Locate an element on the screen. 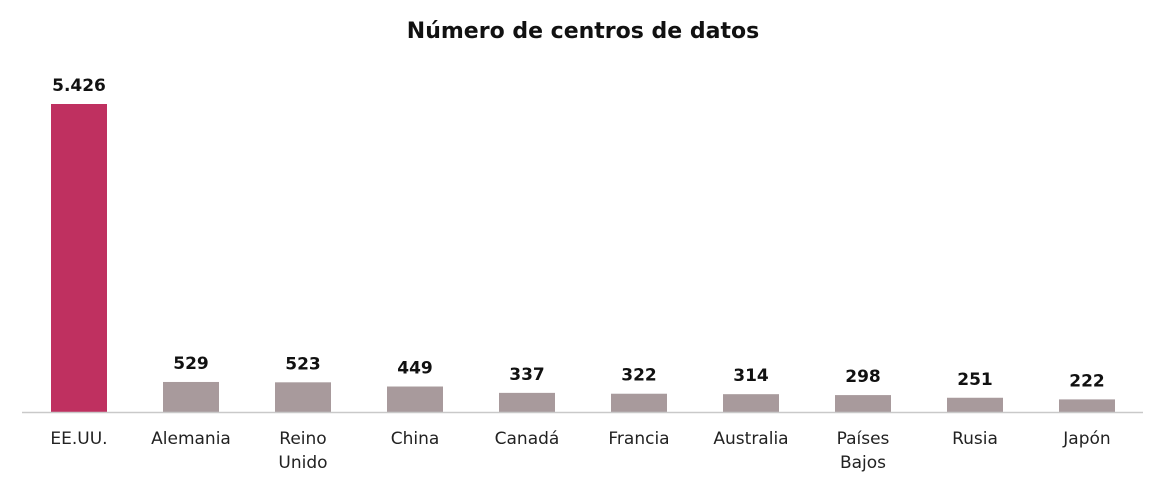 This screenshot has height=485, width=1166. value-label-6: 314 is located at coordinates (751, 376).